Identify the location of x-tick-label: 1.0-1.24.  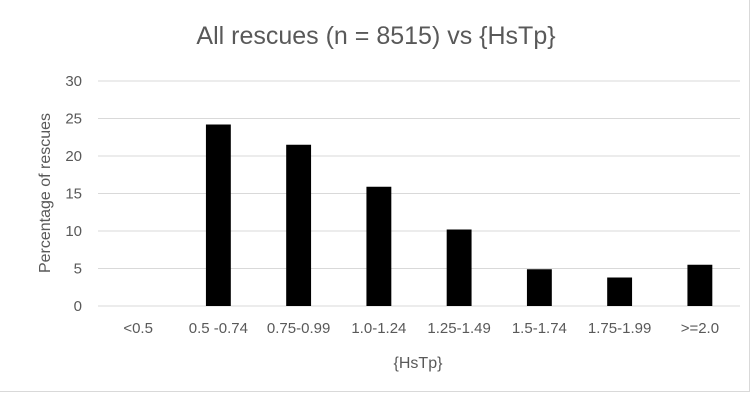
(378, 328).